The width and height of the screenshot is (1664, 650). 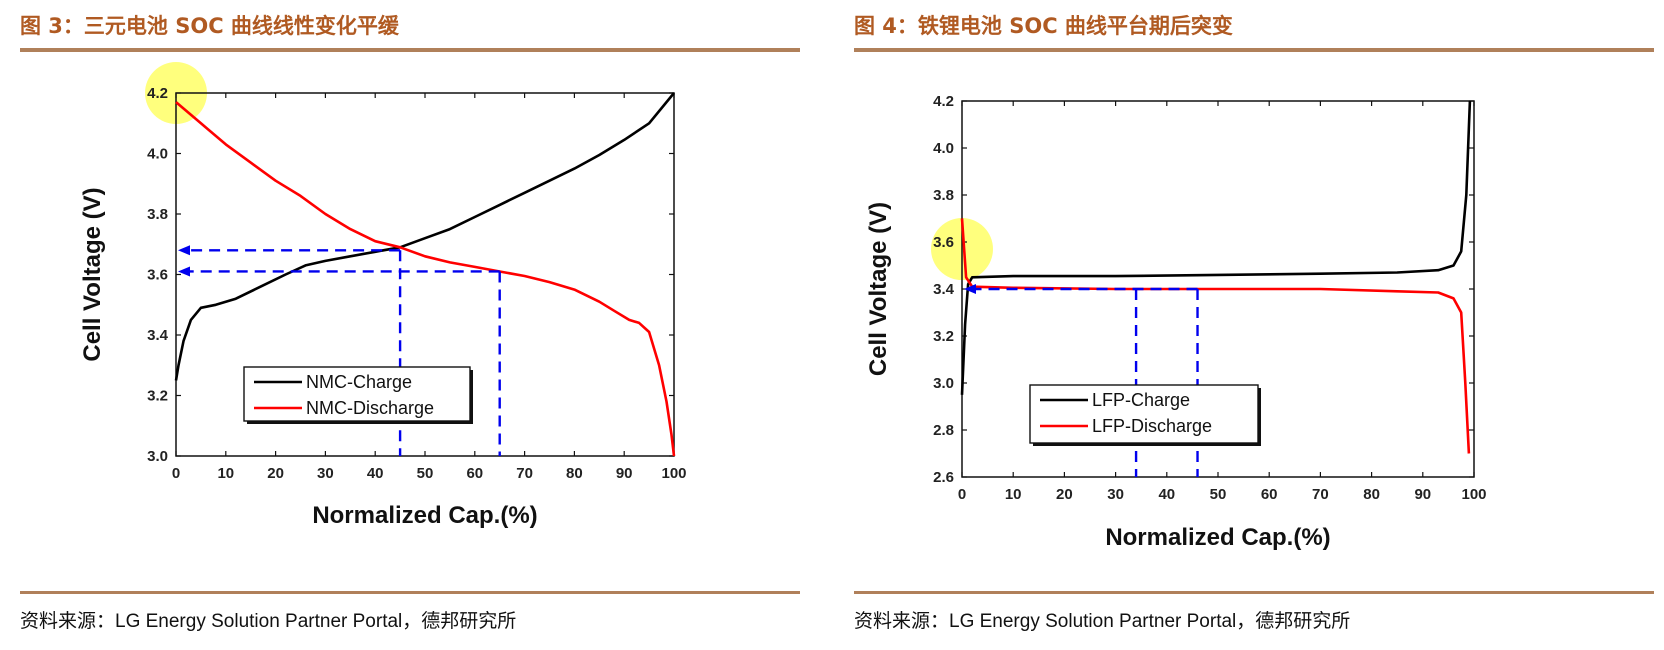 I want to click on figure-4-bottom-rule, so click(x=1254, y=592).